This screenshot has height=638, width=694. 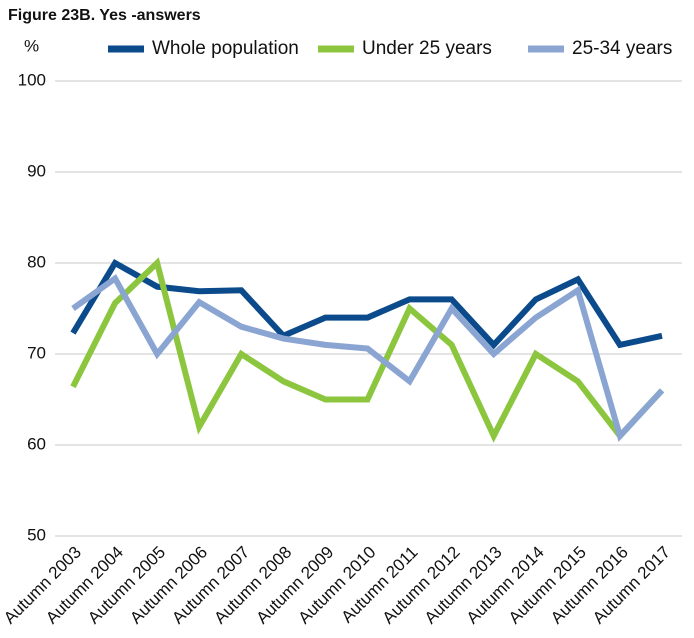 What do you see at coordinates (36, 534) in the screenshot?
I see `y-tick-label: 50` at bounding box center [36, 534].